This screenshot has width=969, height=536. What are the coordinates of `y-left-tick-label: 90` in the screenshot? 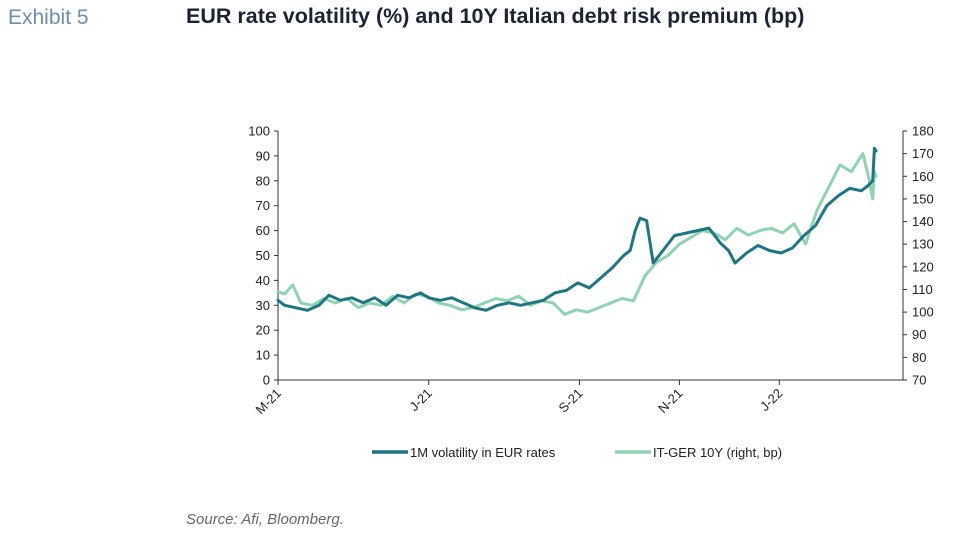 It's located at (263, 155).